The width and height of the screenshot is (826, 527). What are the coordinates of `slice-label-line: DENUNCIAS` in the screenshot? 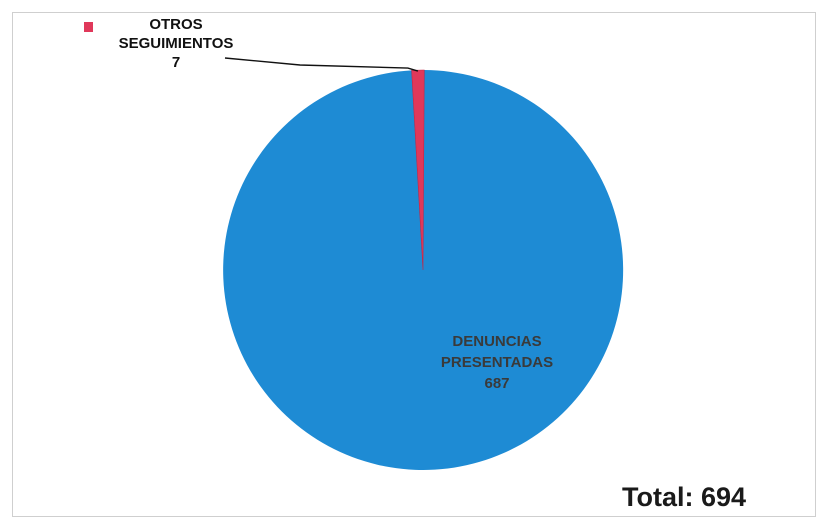 It's located at (496, 341).